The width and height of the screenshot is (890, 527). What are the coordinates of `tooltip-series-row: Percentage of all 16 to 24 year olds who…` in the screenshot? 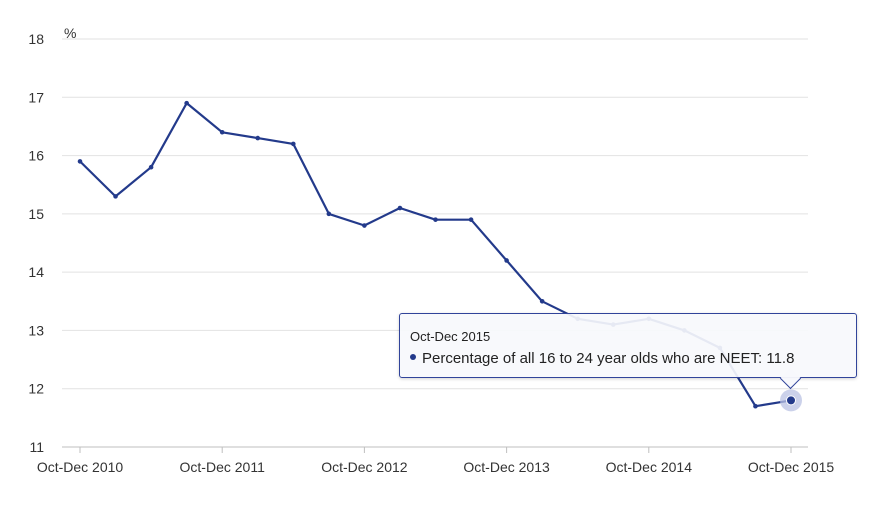 It's located at (602, 359).